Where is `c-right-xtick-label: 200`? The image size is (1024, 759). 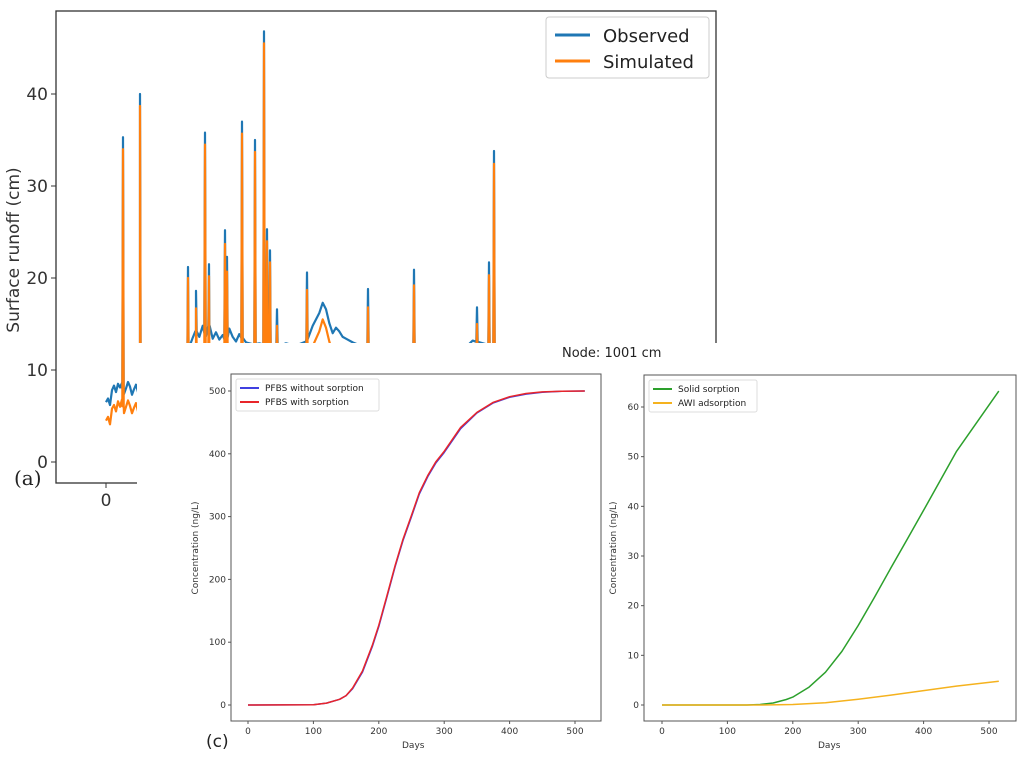
c-right-xtick-label: 200 is located at coordinates (792, 732).